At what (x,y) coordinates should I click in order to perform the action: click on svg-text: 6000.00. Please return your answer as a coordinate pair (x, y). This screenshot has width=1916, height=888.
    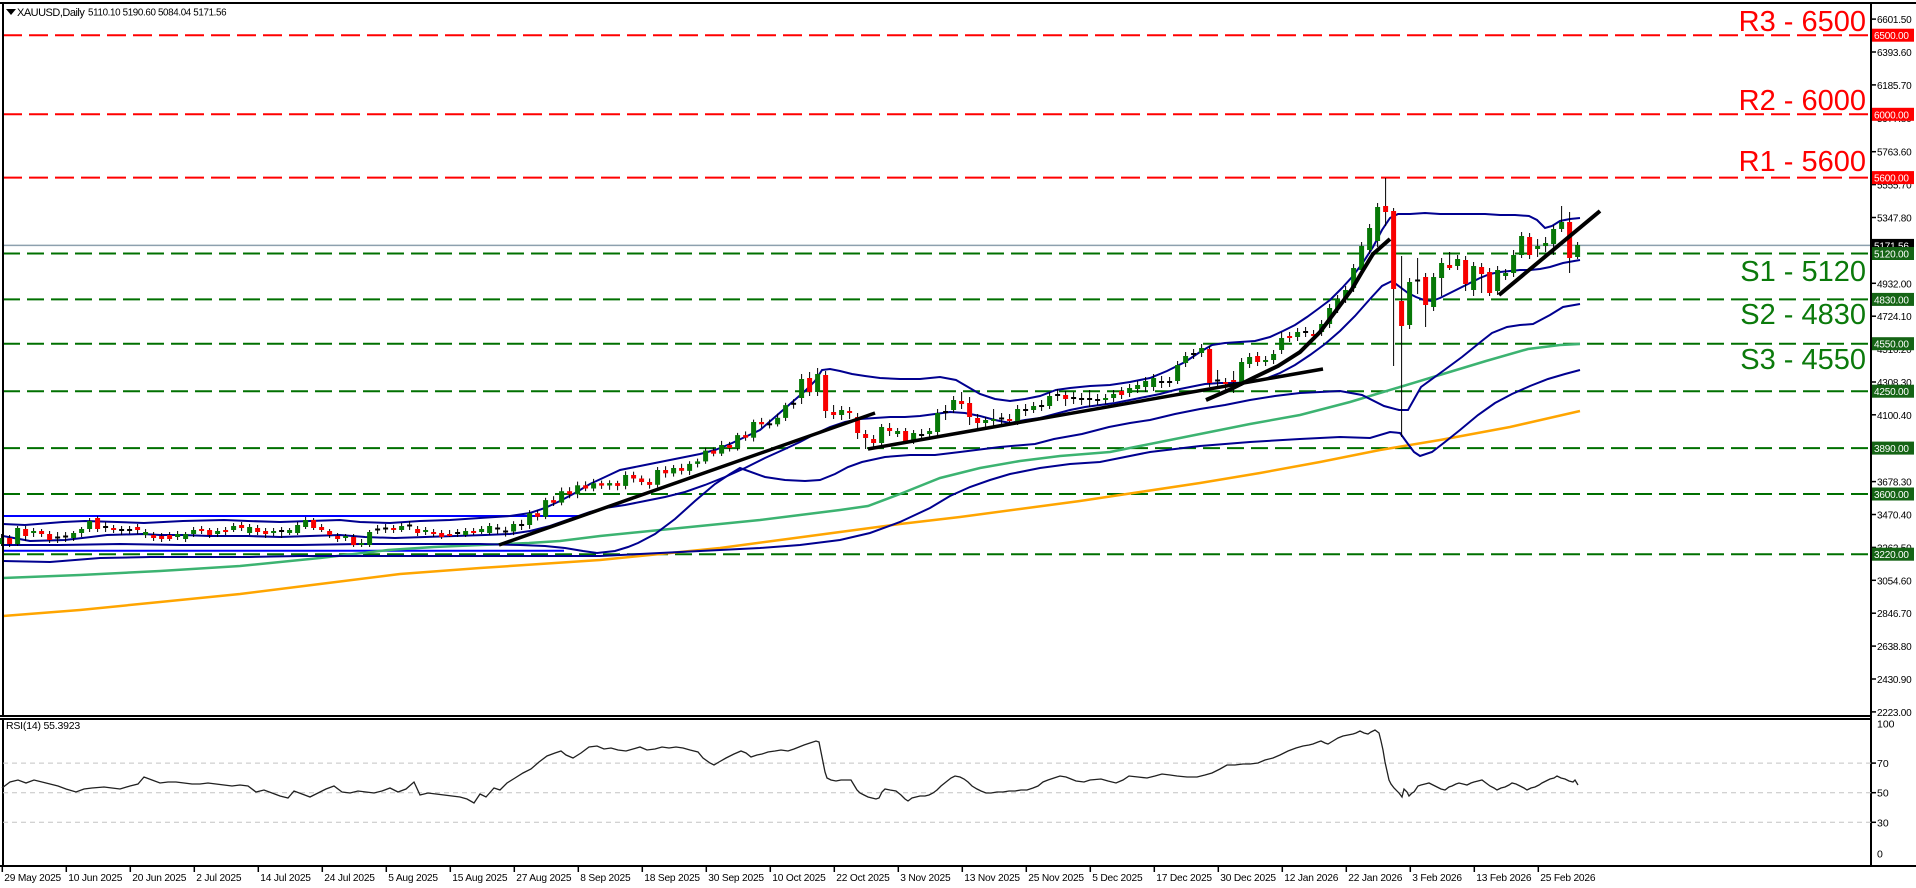
    Looking at the image, I should click on (1891, 115).